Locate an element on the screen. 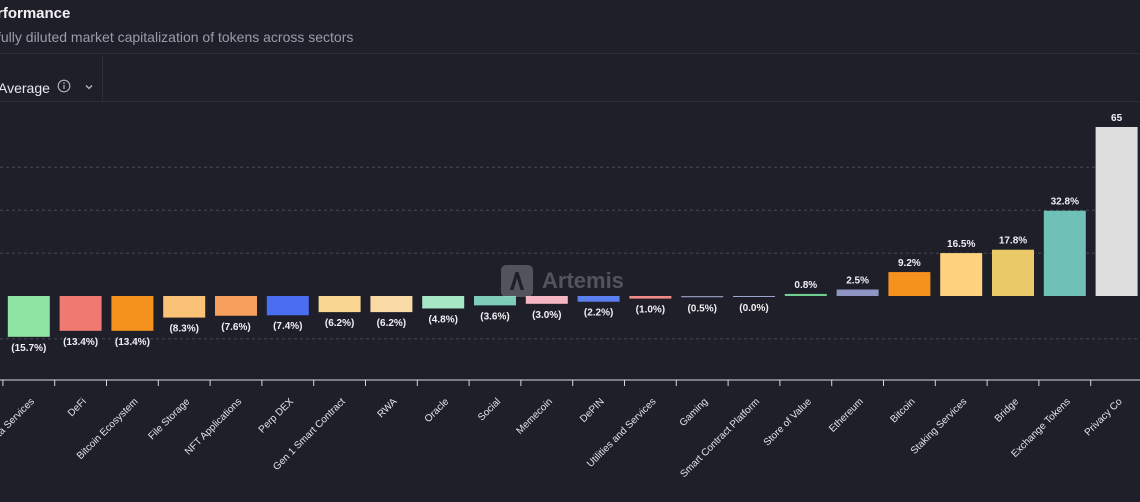 Image resolution: width=1140 pixels, height=502 pixels. category-label: RWA is located at coordinates (388, 408).